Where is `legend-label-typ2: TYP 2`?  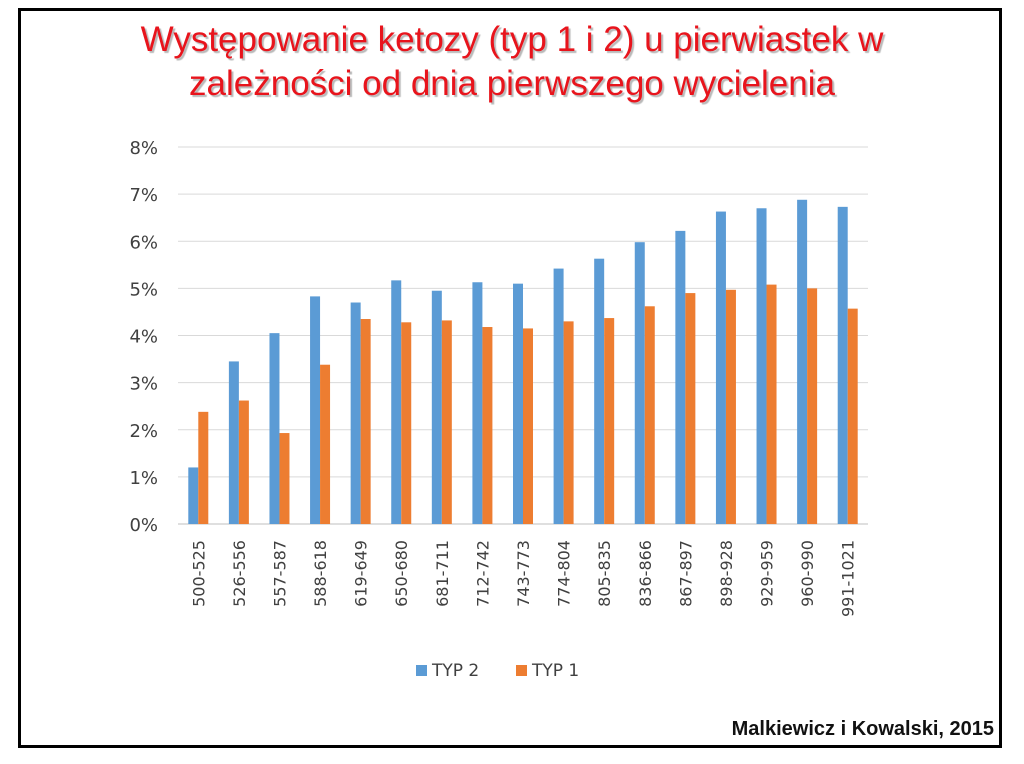
legend-label-typ2: TYP 2 is located at coordinates (455, 671).